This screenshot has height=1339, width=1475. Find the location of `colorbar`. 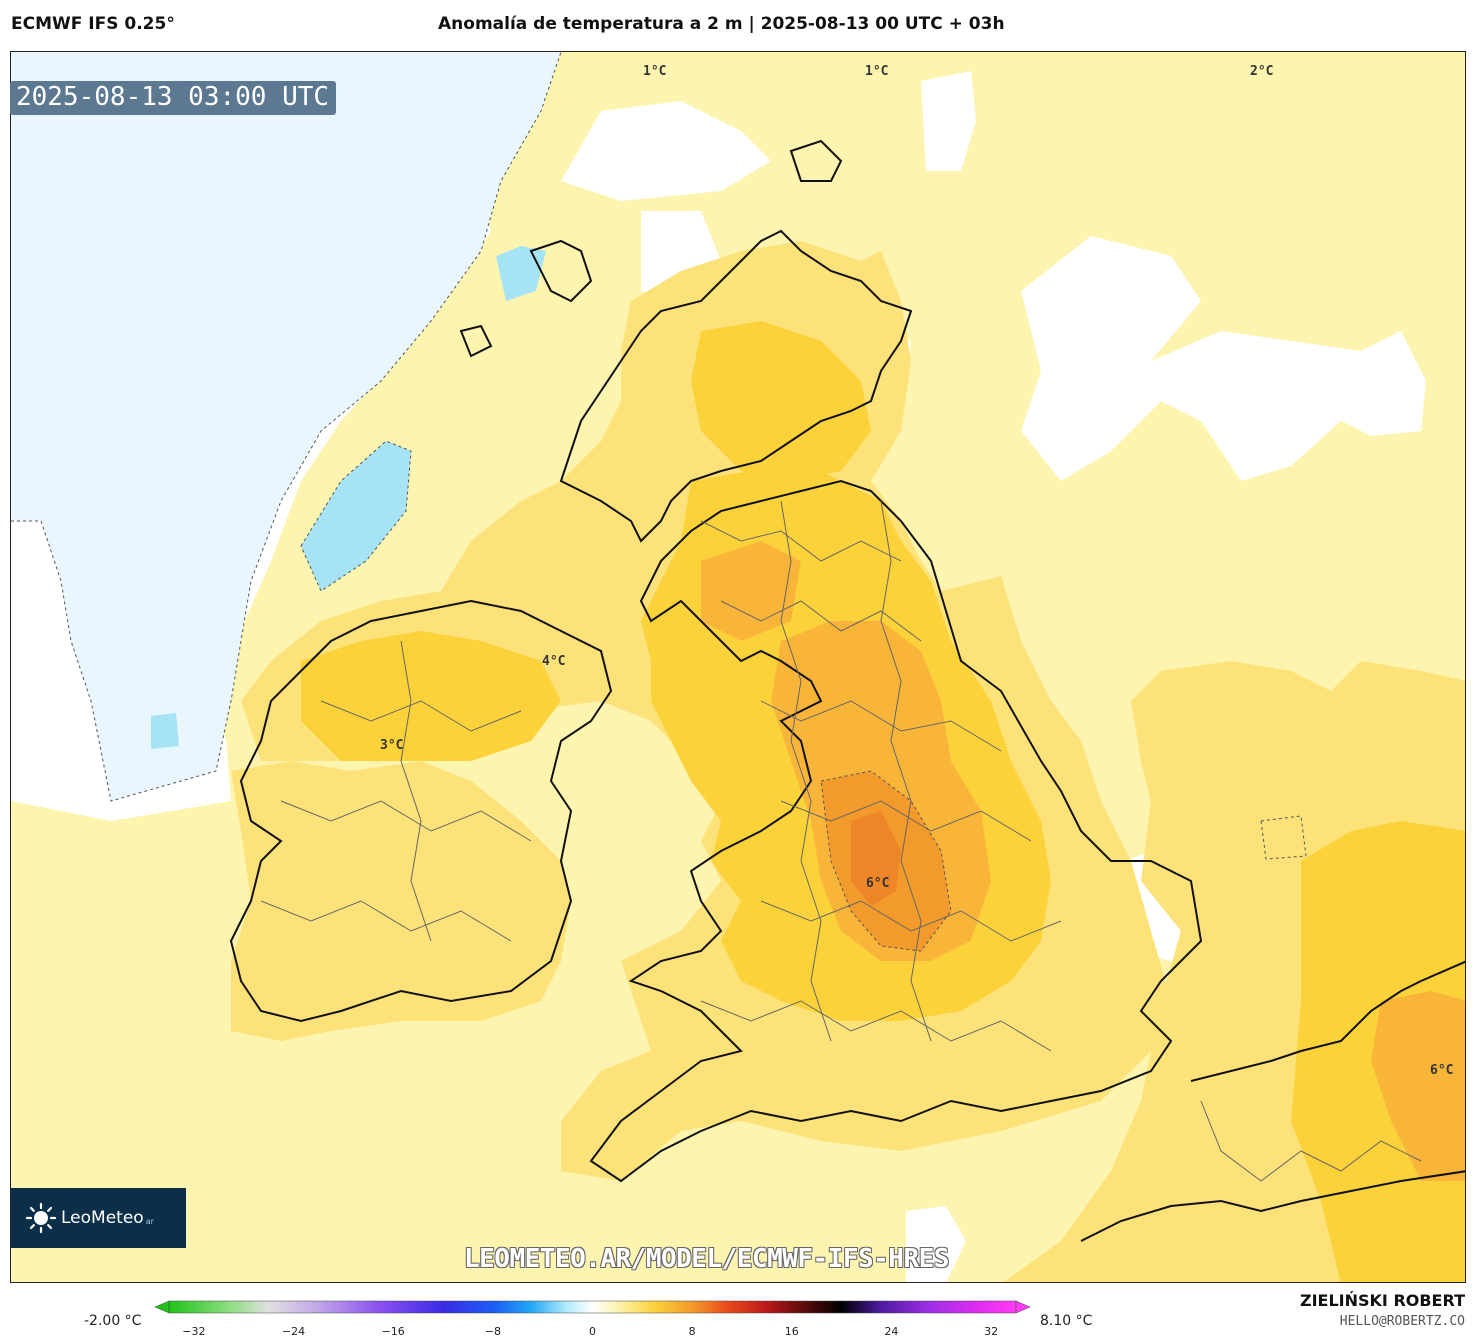

colorbar is located at coordinates (592, 1307).